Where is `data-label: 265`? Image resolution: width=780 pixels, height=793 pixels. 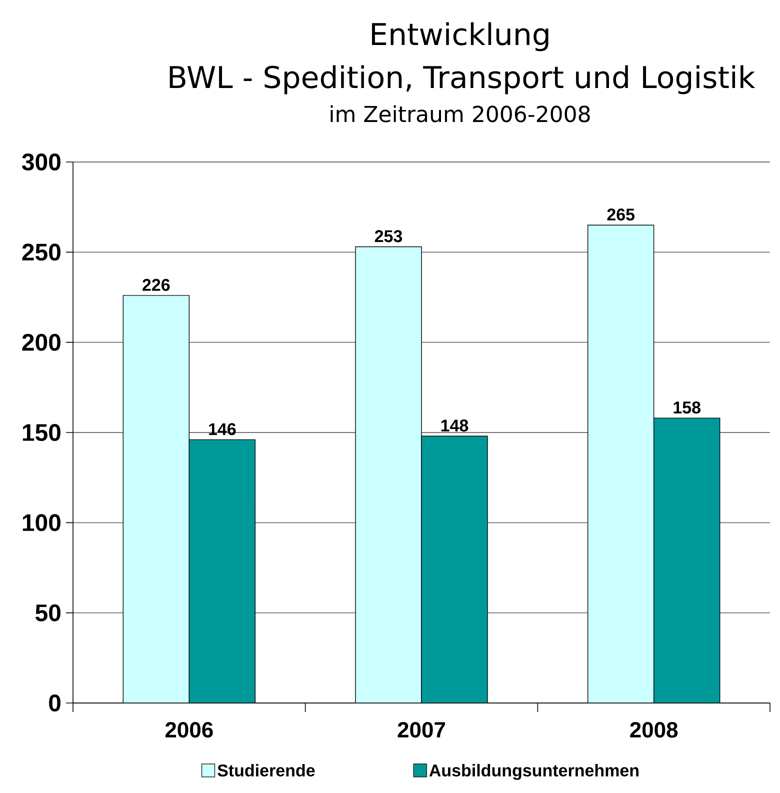 data-label: 265 is located at coordinates (621, 214).